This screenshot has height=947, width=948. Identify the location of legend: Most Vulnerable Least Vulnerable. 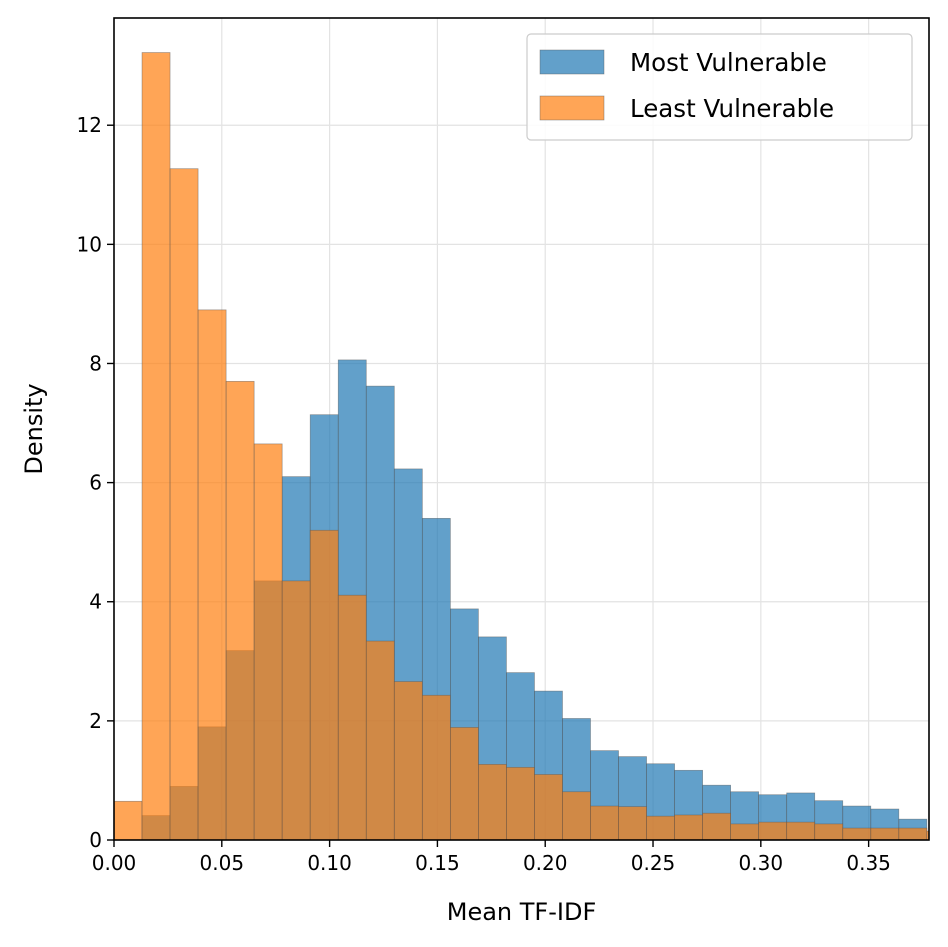
(719, 87).